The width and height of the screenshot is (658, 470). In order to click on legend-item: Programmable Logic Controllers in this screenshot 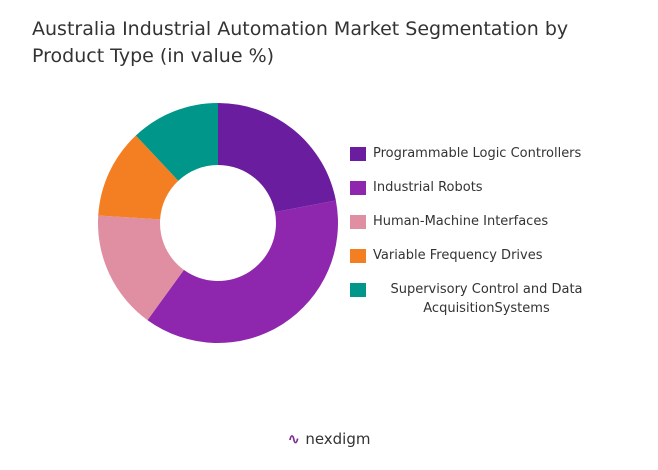, I will do `click(475, 153)`.